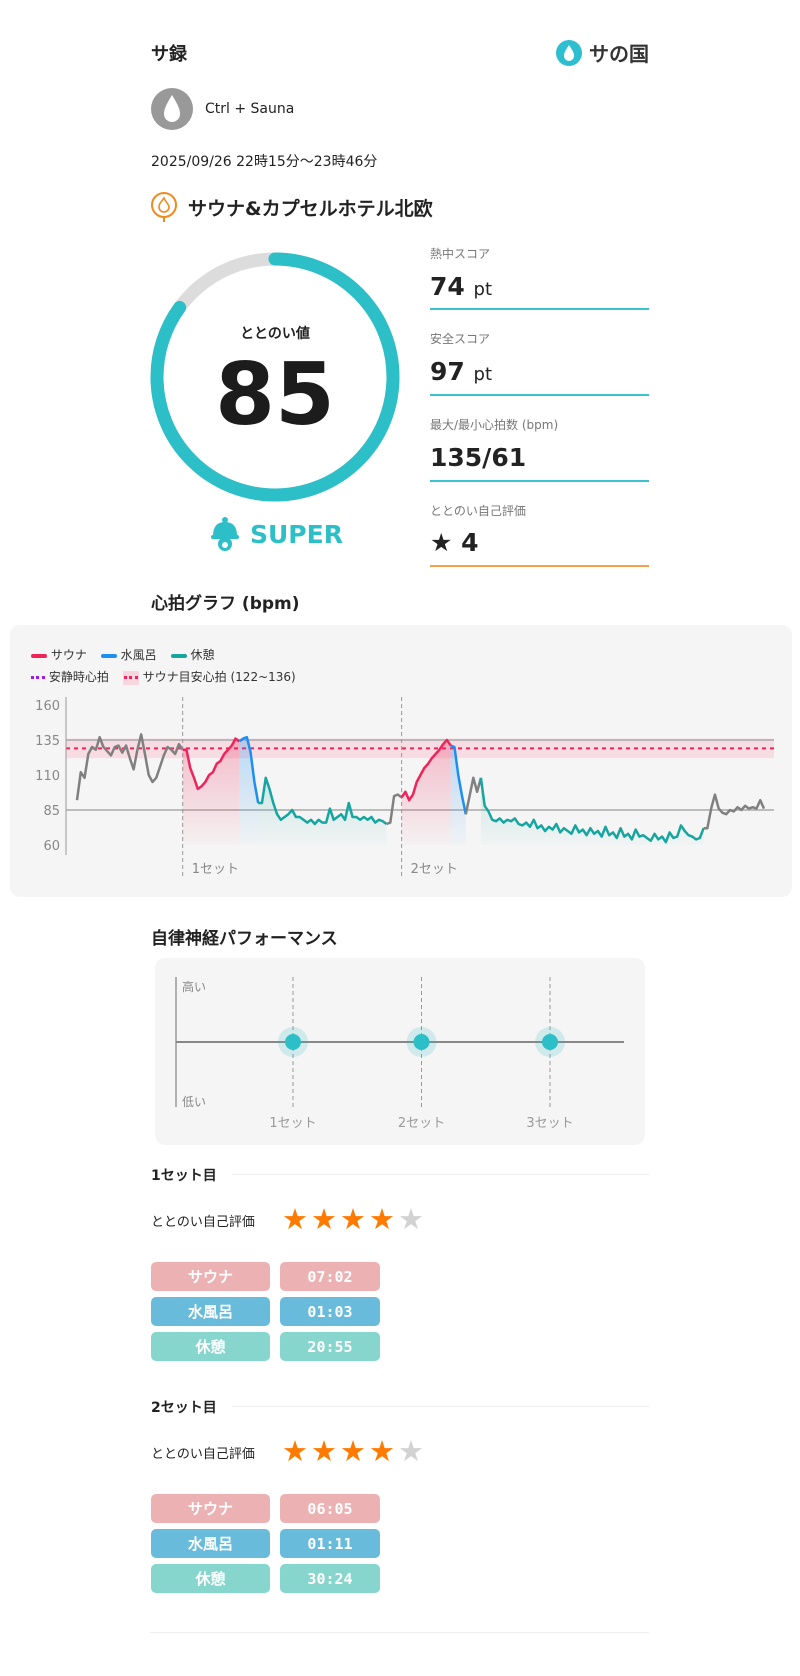 This screenshot has height=1676, width=800. Describe the element at coordinates (421, 1123) in the screenshot. I see `ans-set-label: 2セット` at that location.